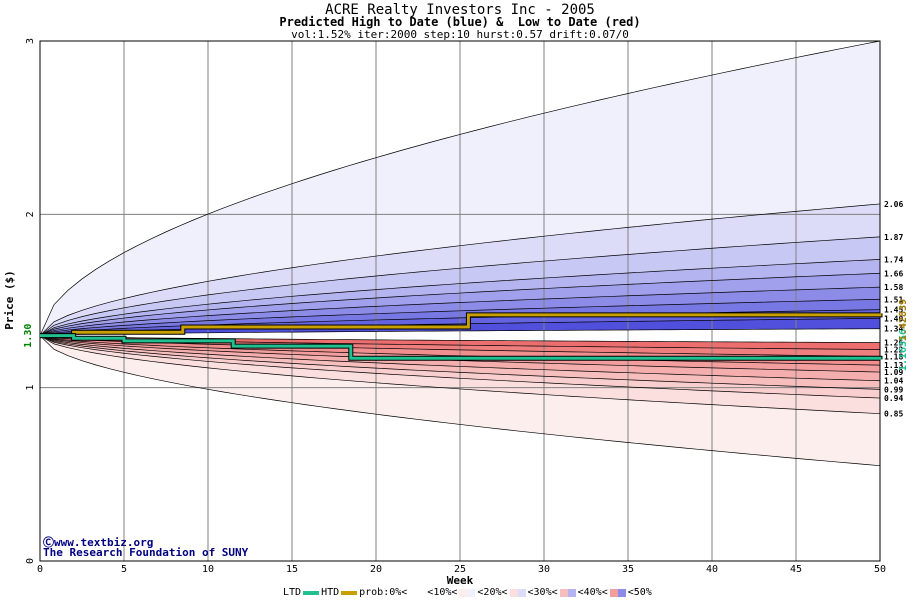 The width and height of the screenshot is (920, 600). Describe the element at coordinates (893, 372) in the screenshot. I see `band-end-label-13: 1.09` at that location.